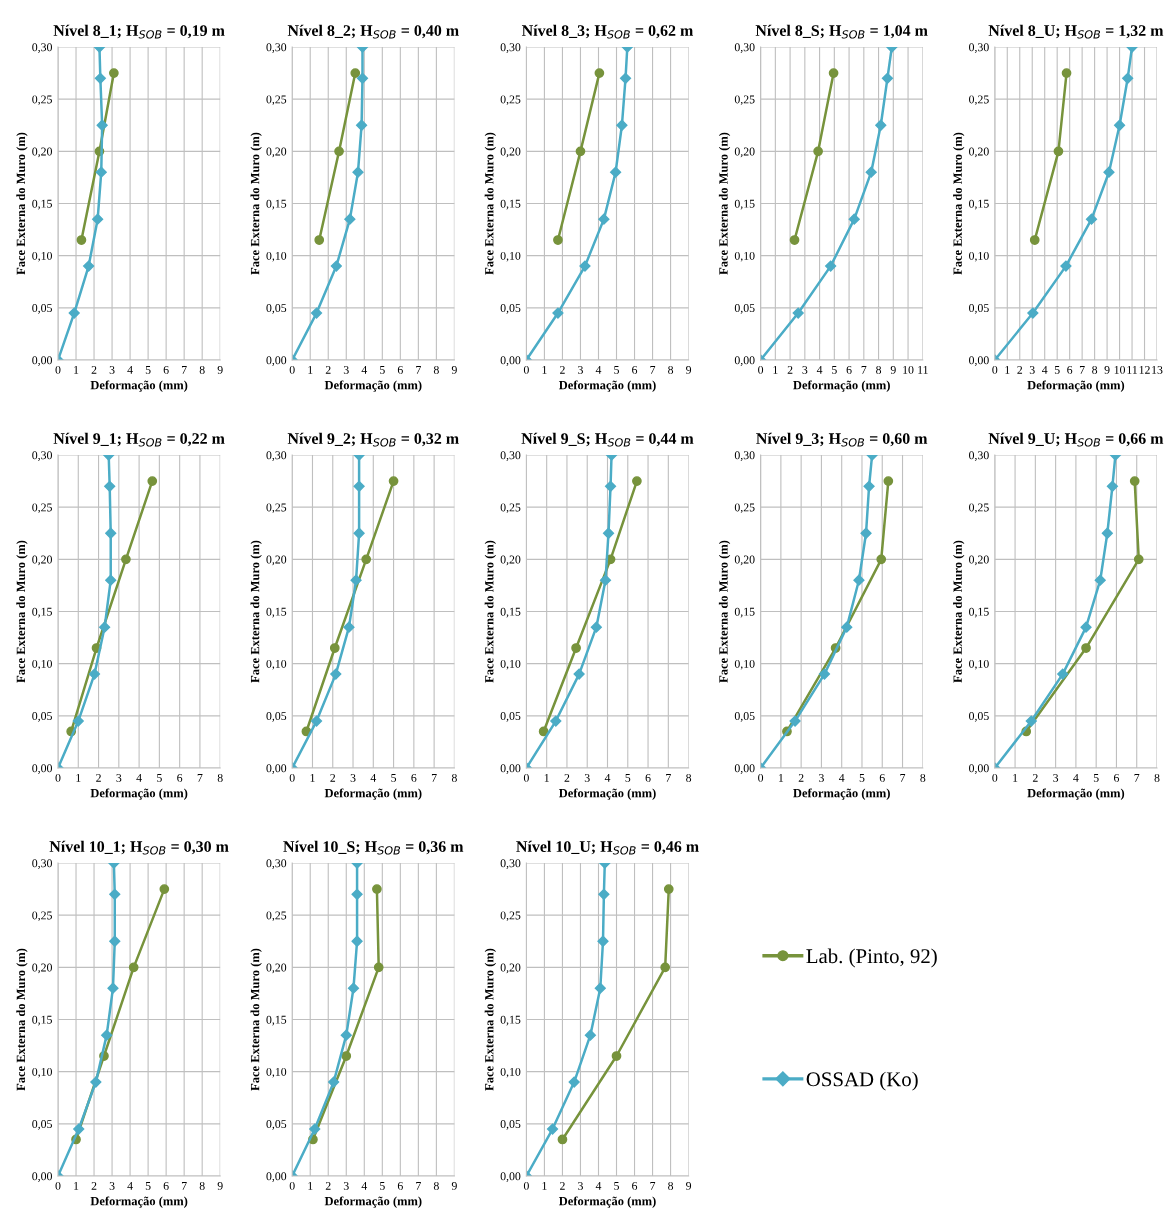  I want to click on chart-title: Nível 9_3; H$_{SOB}$ = 0,60 m, so click(842, 439).